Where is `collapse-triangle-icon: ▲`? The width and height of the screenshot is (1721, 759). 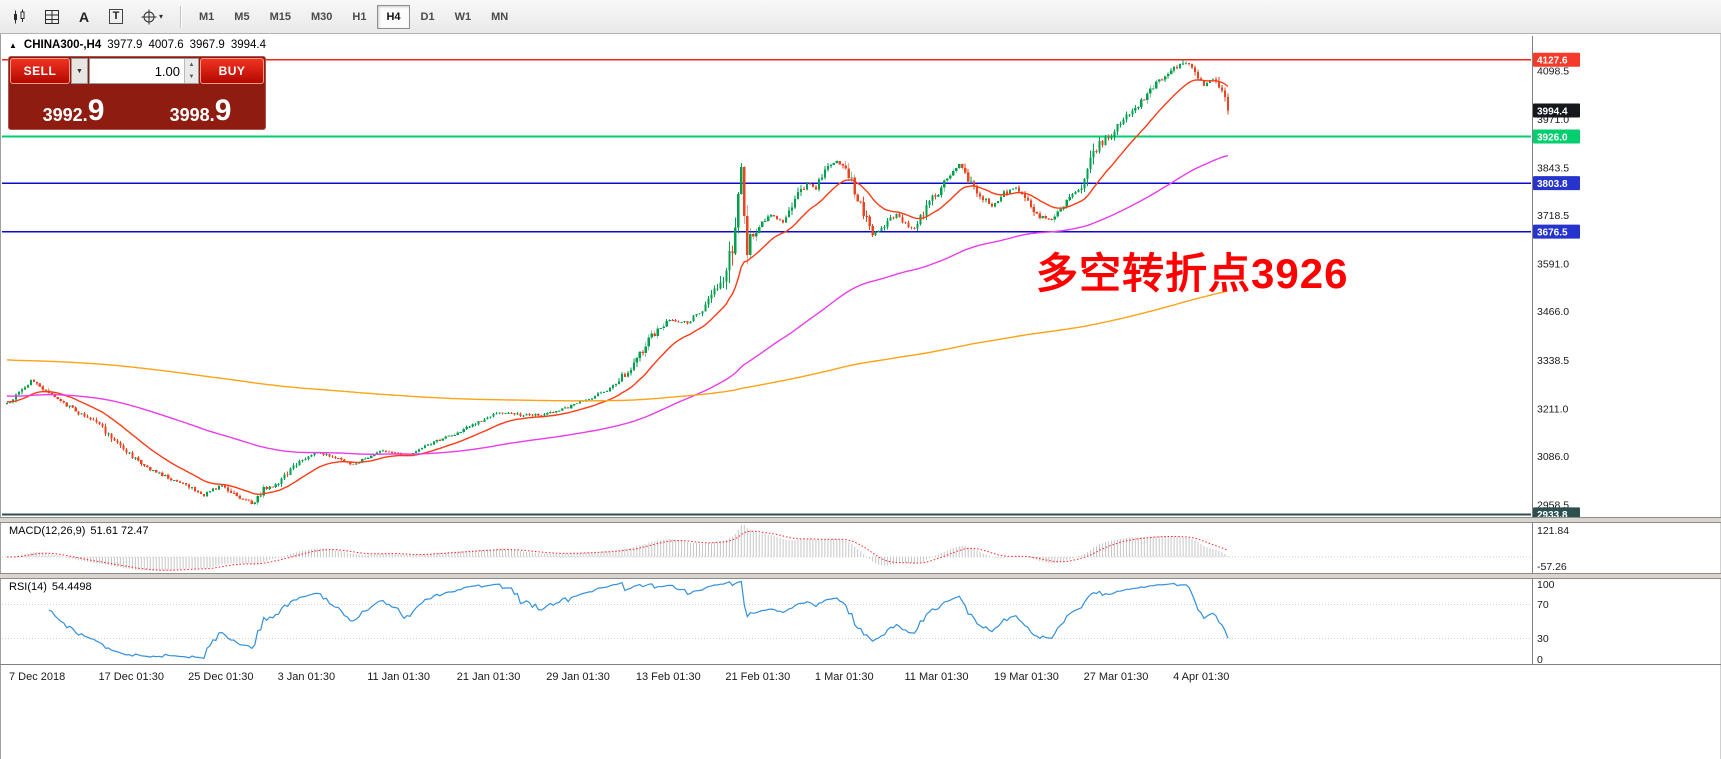 collapse-triangle-icon: ▲ is located at coordinates (13, 45).